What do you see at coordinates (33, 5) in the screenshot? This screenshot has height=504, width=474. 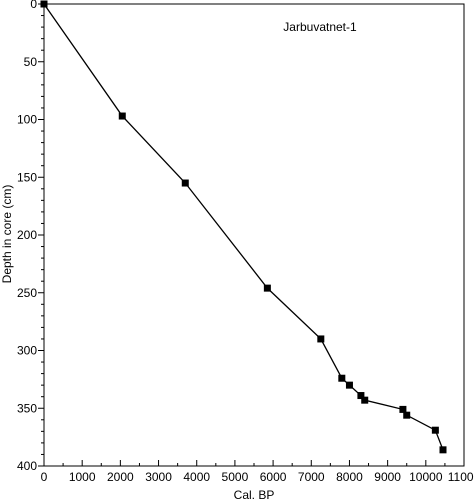 I see `y-tick-label: 0` at bounding box center [33, 5].